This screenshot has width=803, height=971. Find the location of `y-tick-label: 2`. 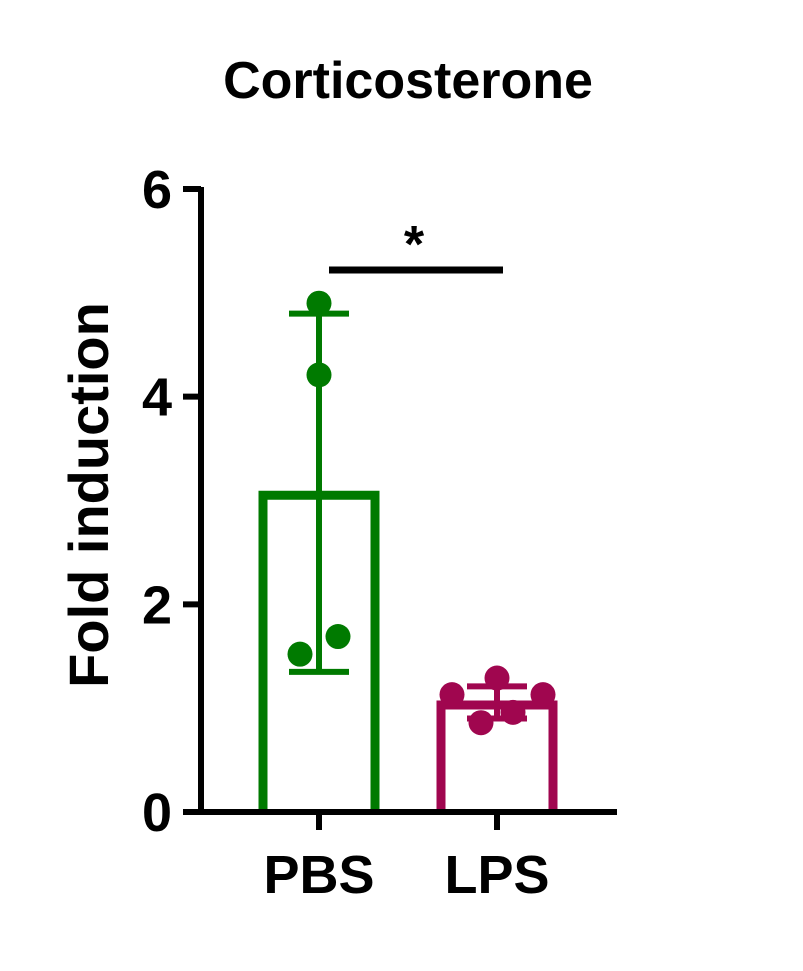

y-tick-label: 2 is located at coordinates (157, 605).